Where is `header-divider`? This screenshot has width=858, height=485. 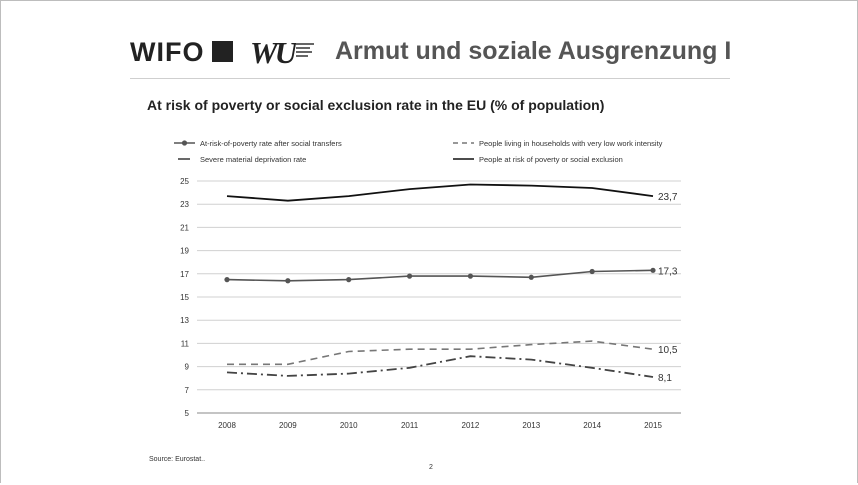 header-divider is located at coordinates (430, 78).